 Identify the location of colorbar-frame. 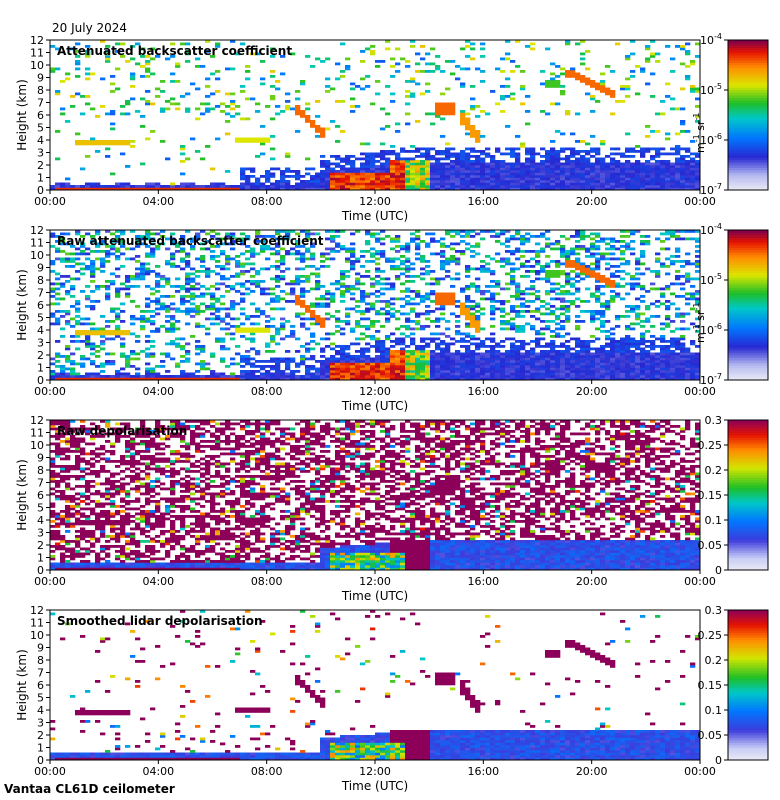
(748, 305).